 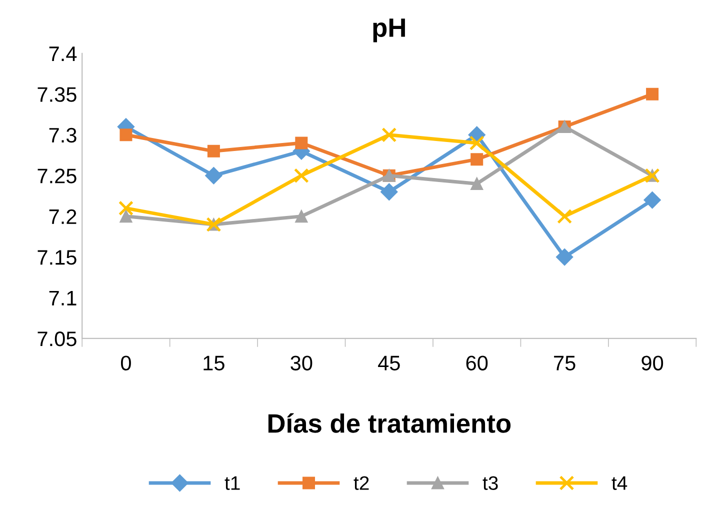 What do you see at coordinates (301, 363) in the screenshot?
I see `x-tick-label: 30` at bounding box center [301, 363].